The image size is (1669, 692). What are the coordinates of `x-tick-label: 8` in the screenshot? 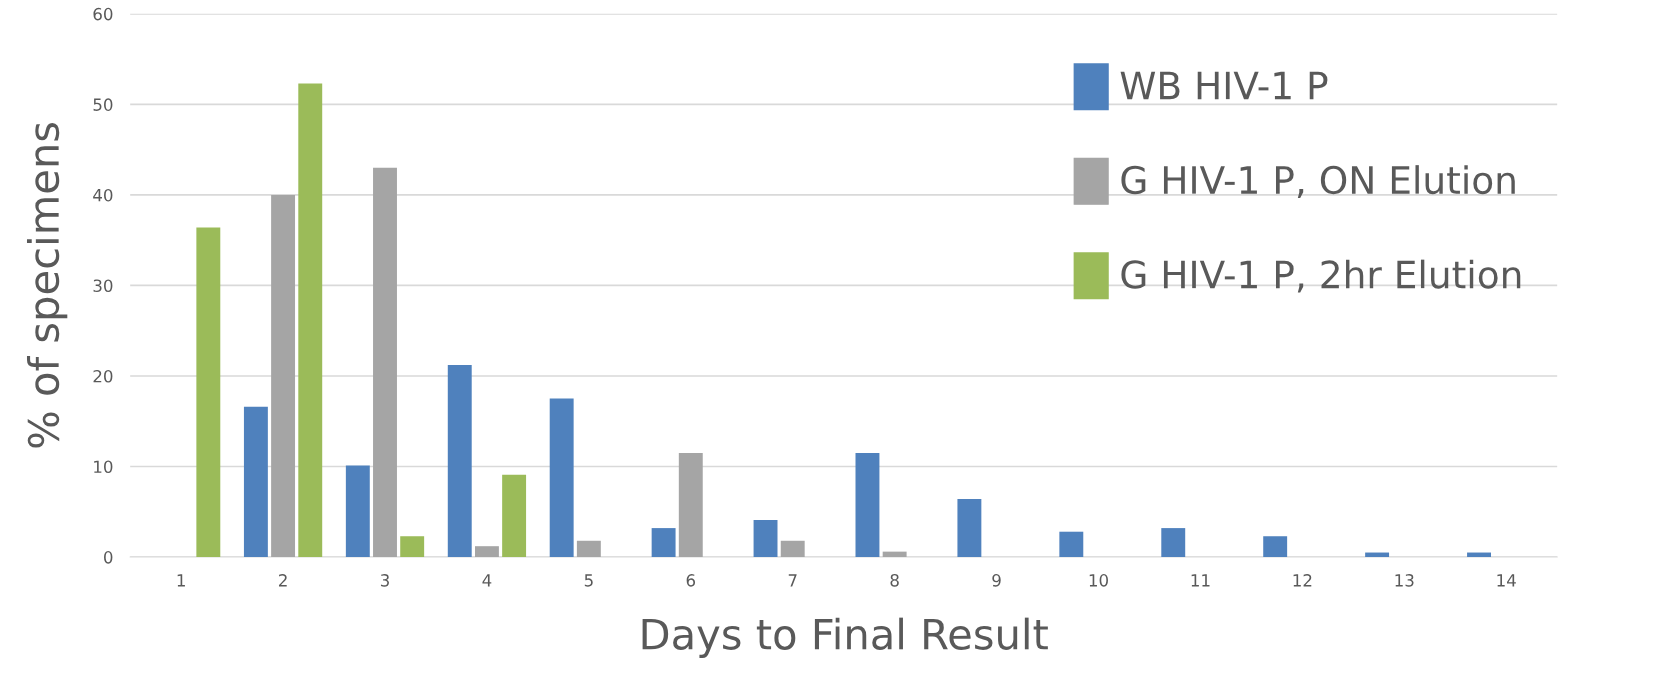 It's located at (894, 580).